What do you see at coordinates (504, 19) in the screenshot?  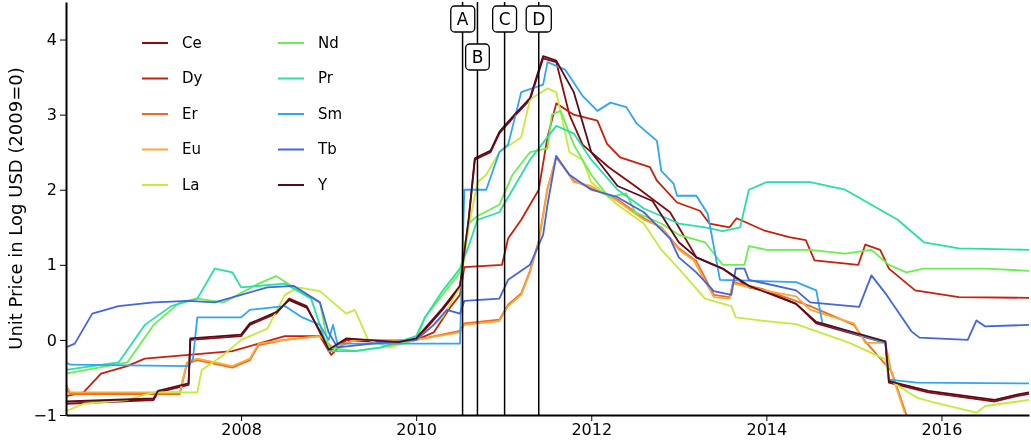 I see `ref-line-label: C` at bounding box center [504, 19].